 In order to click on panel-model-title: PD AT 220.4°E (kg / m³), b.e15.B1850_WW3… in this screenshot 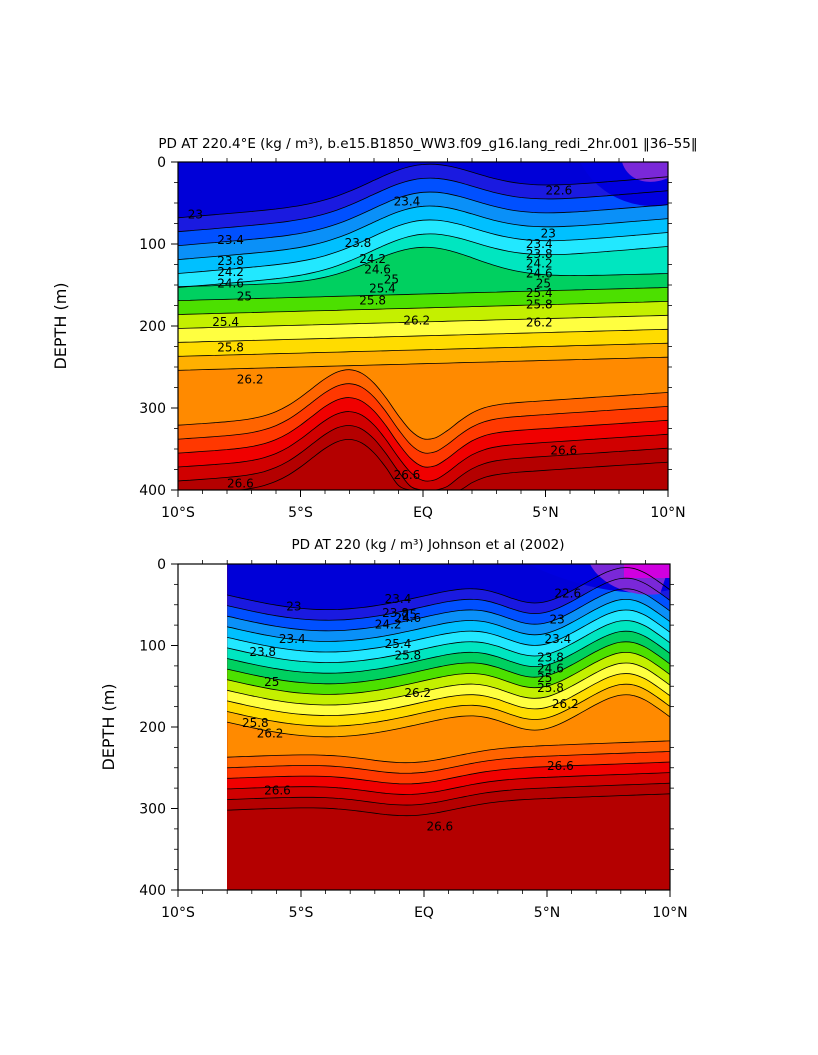, I will do `click(427, 144)`.